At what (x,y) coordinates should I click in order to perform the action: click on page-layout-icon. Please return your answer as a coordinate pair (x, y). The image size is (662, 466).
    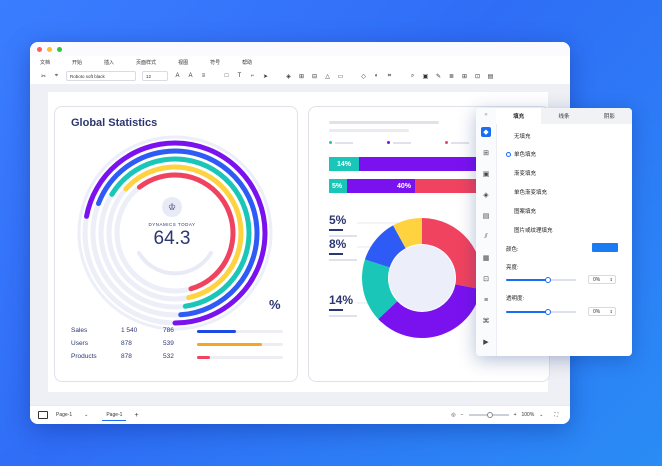
    Looking at the image, I should click on (43, 415).